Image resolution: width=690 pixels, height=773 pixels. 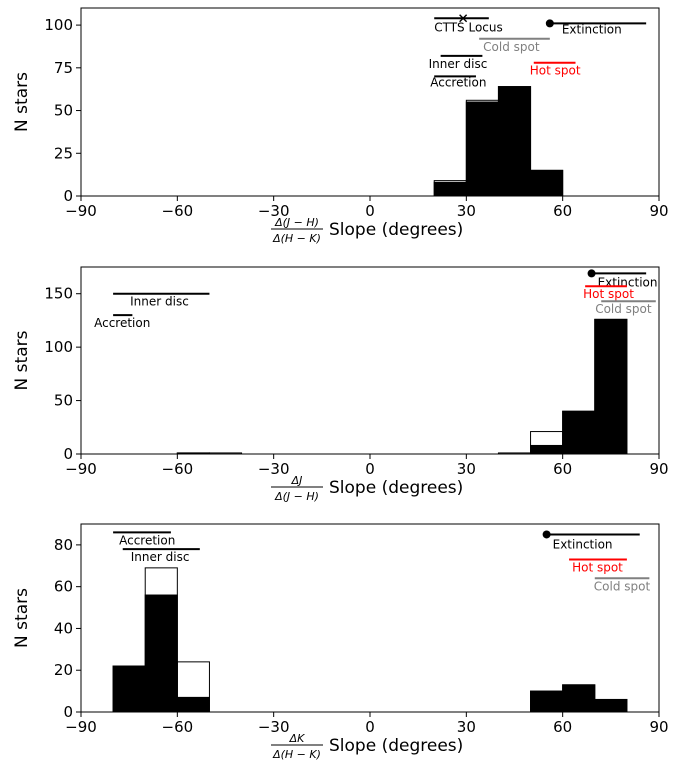 What do you see at coordinates (63, 68) in the screenshot?
I see `top-ytick-label-3: 75` at bounding box center [63, 68].